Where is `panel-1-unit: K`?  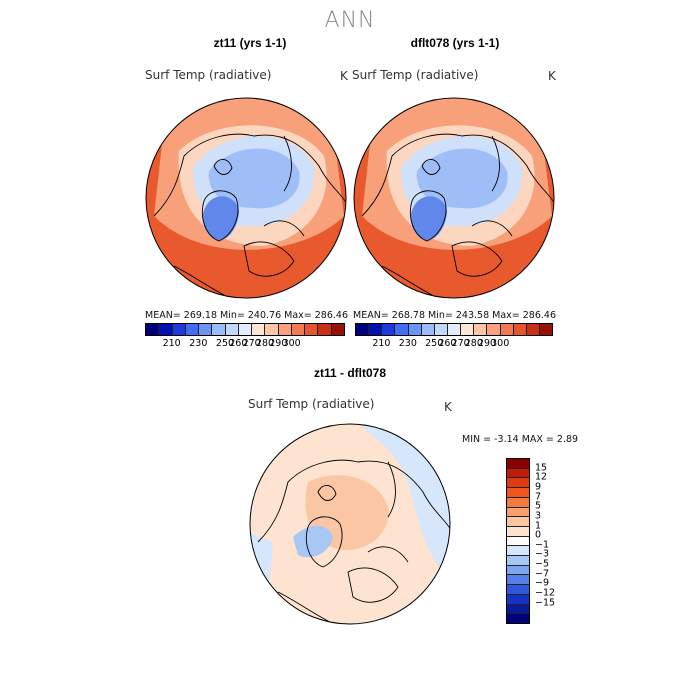
panel-1-unit: K is located at coordinates (344, 76).